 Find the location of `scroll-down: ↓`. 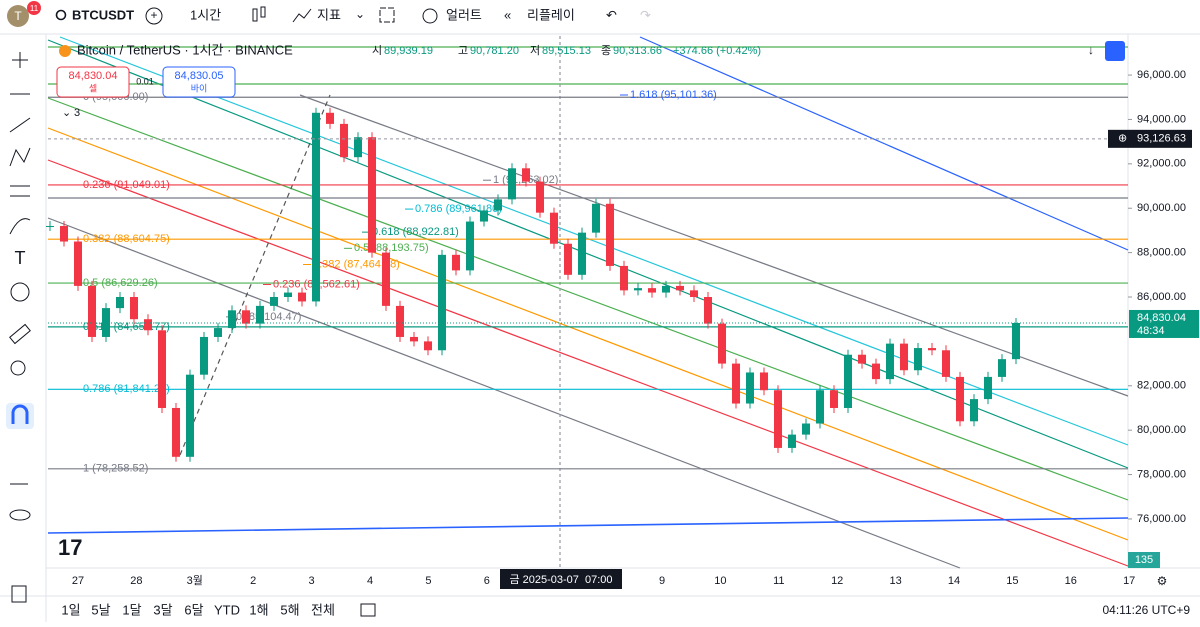

scroll-down: ↓ is located at coordinates (1091, 50).